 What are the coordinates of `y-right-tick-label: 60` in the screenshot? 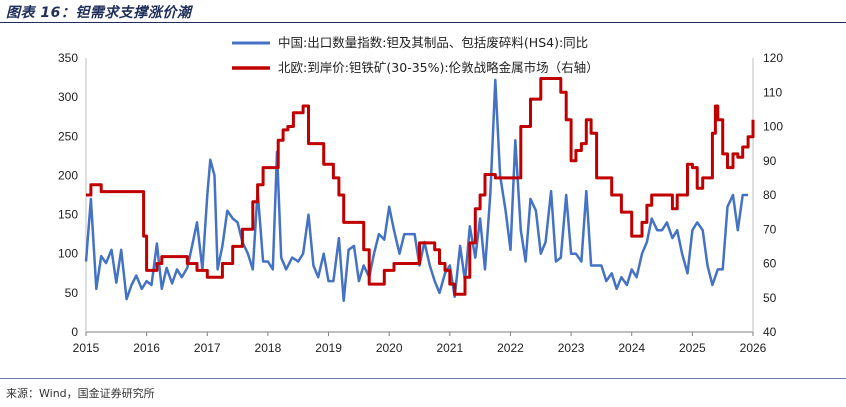 It's located at (770, 264).